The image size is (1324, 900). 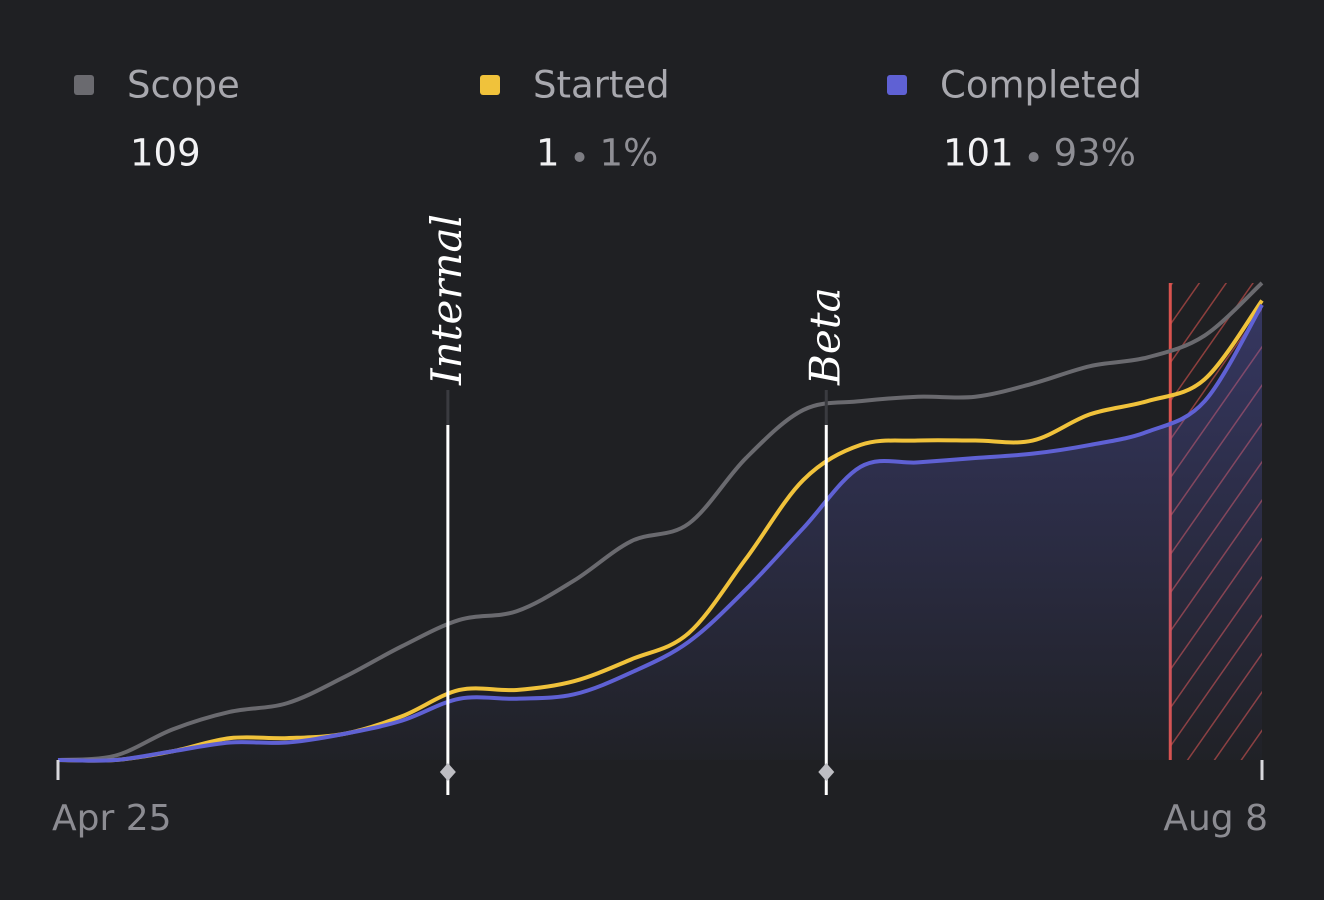 What do you see at coordinates (1215, 818) in the screenshot?
I see `x-tick-label: Aug 8` at bounding box center [1215, 818].